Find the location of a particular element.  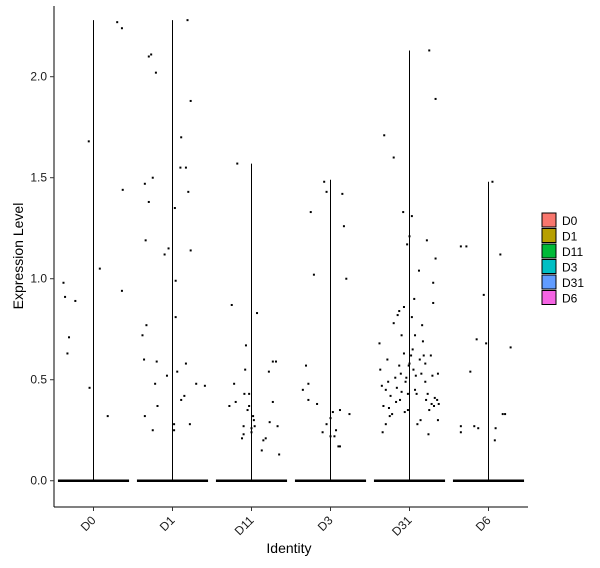

legend-label: D0 is located at coordinates (570, 221).